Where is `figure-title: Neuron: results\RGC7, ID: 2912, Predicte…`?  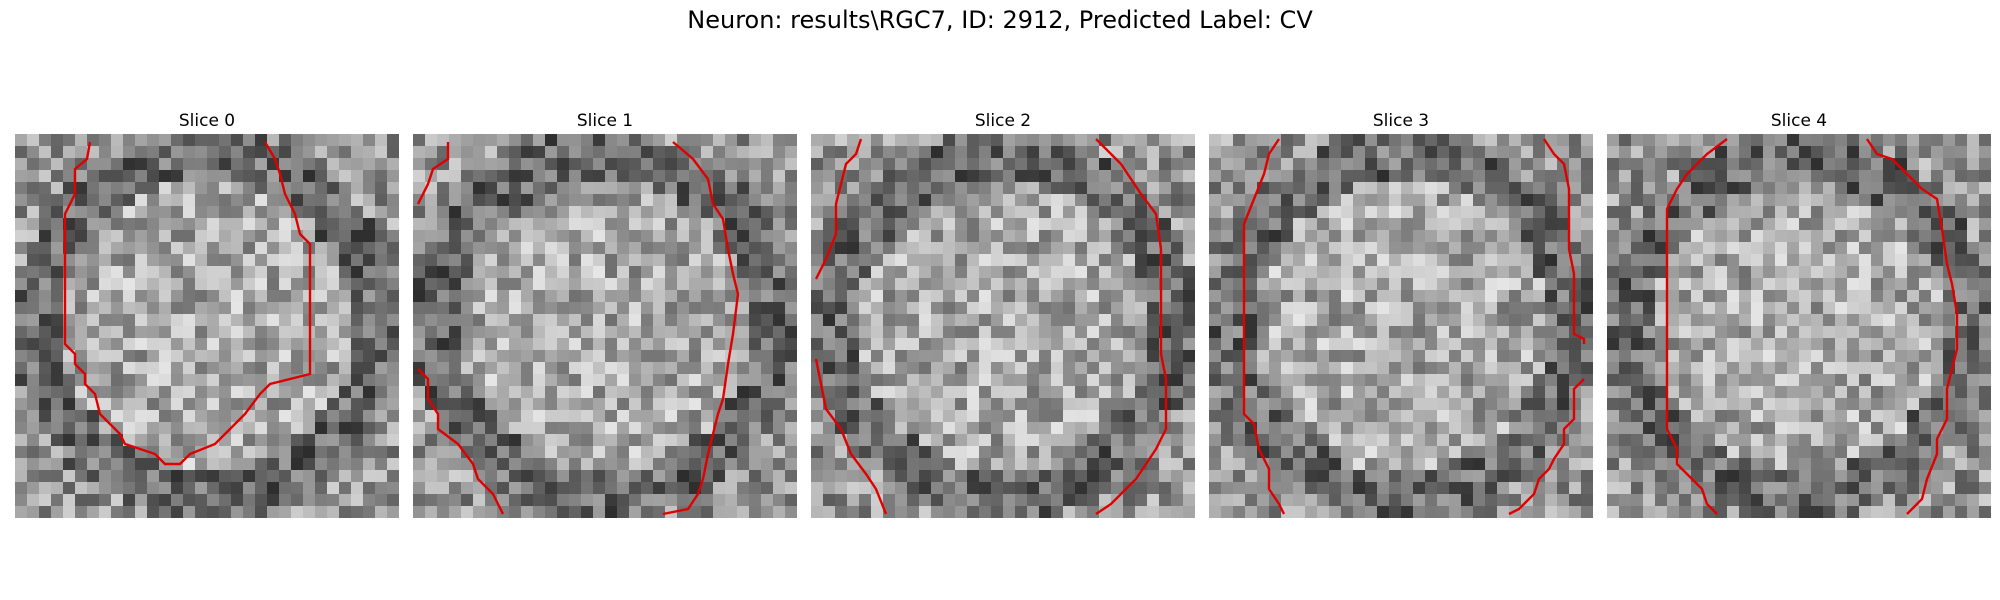
figure-title: Neuron: results\RGC7, ID: 2912, Predicte… is located at coordinates (1000, 20).